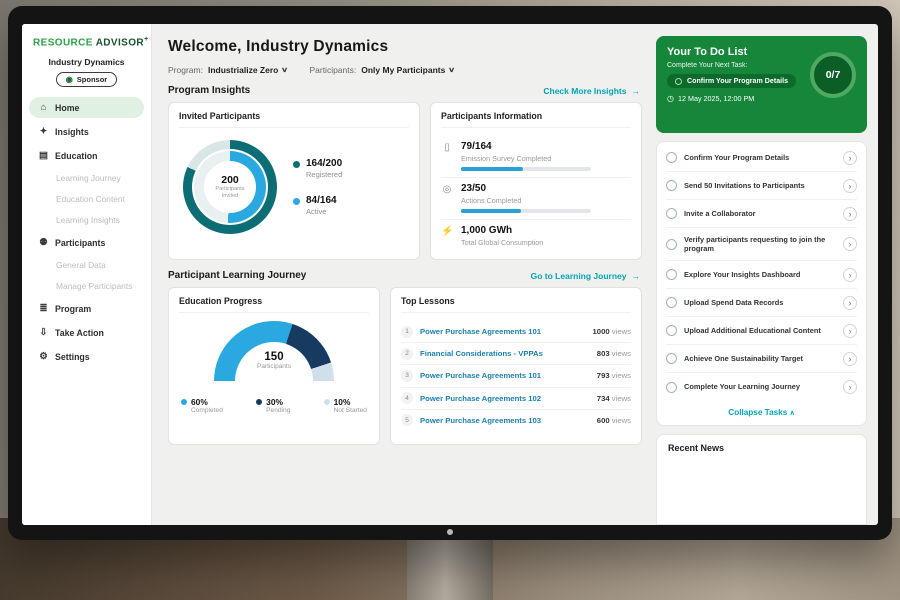  Describe the element at coordinates (481, 420) in the screenshot. I see `lesson-link: Power Purchase Agreements 103` at that location.